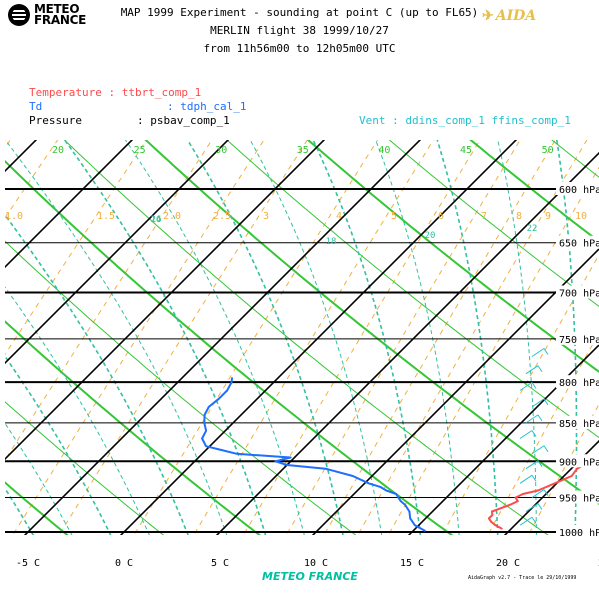 The width and height of the screenshot is (599, 593). What do you see at coordinates (516, 16) in the screenshot?
I see `aida-logo-text: AIDA` at bounding box center [516, 16].